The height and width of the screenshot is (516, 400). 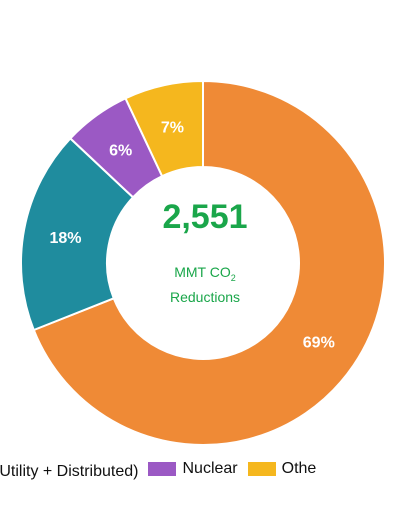 What do you see at coordinates (204, 217) in the screenshot?
I see `center-total-value: 2,551` at bounding box center [204, 217].